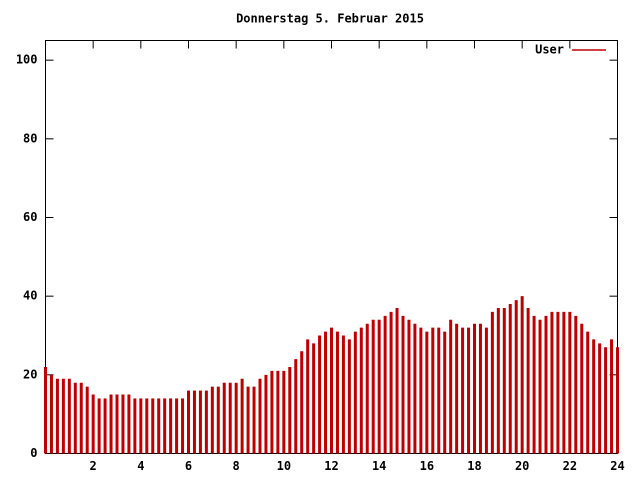 This screenshot has width=640, height=480. Describe the element at coordinates (284, 466) in the screenshot. I see `x-tick-label: 10` at that location.